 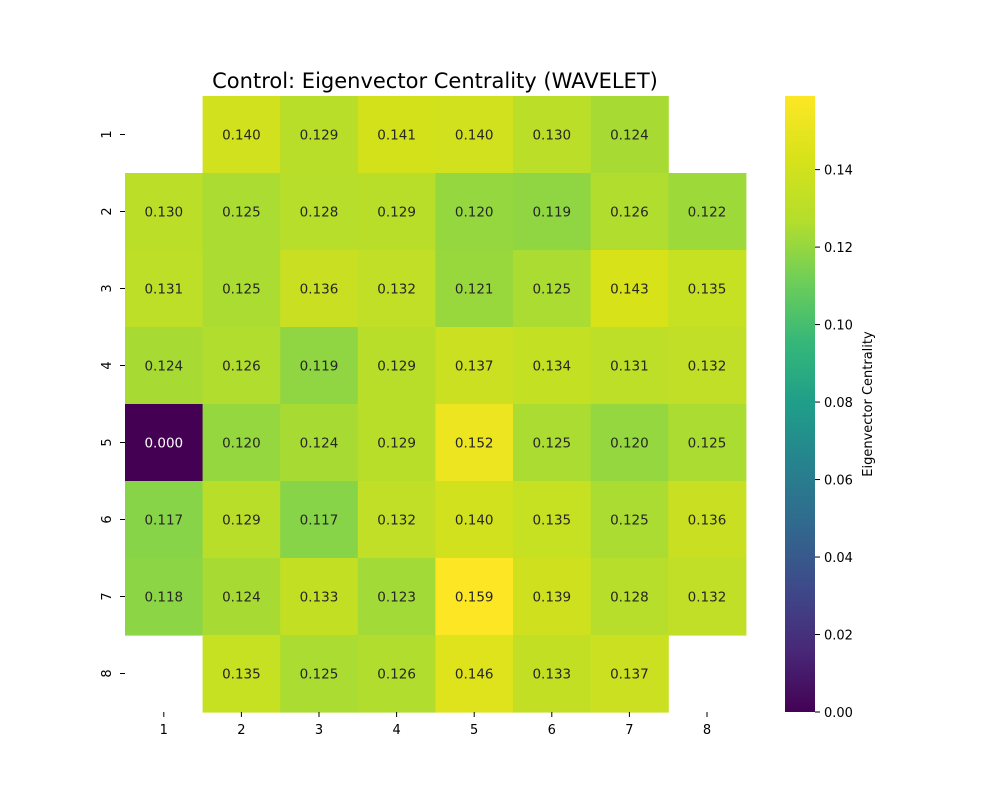 I want to click on colorbar-label: Eigenvector Centrality, so click(x=868, y=404).